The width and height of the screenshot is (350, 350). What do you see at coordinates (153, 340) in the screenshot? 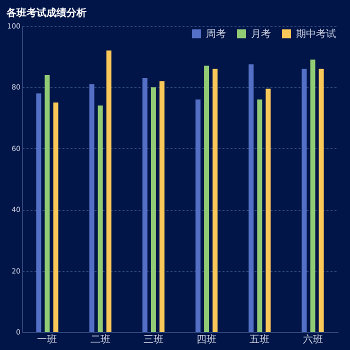
I see `x-tick-label: 三班` at bounding box center [153, 340].